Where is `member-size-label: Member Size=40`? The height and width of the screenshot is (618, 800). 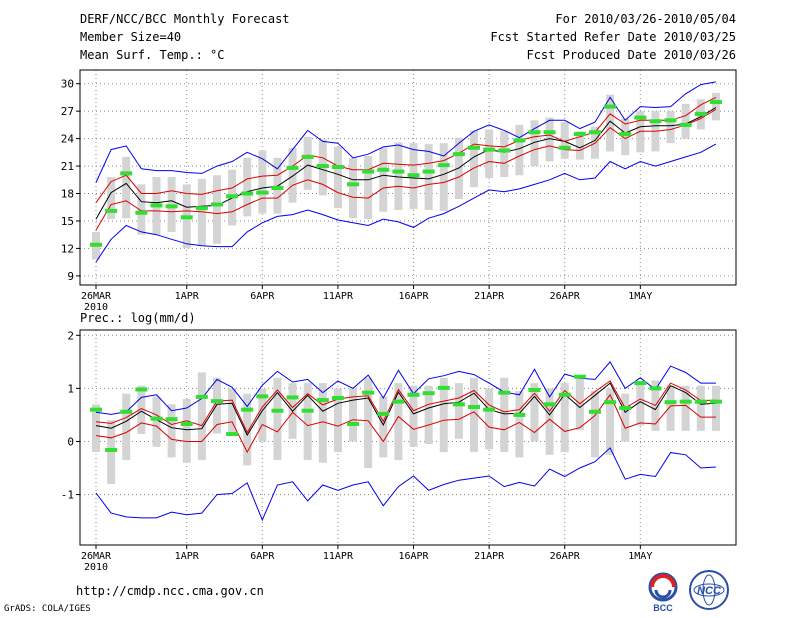 member-size-label: Member Size=40 is located at coordinates (131, 37).